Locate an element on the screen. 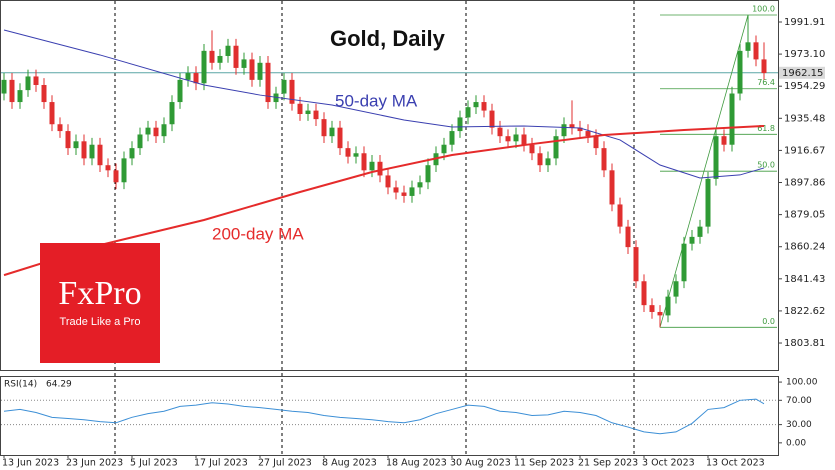  x-tick-label: 18 Aug 2023 is located at coordinates (416, 463).